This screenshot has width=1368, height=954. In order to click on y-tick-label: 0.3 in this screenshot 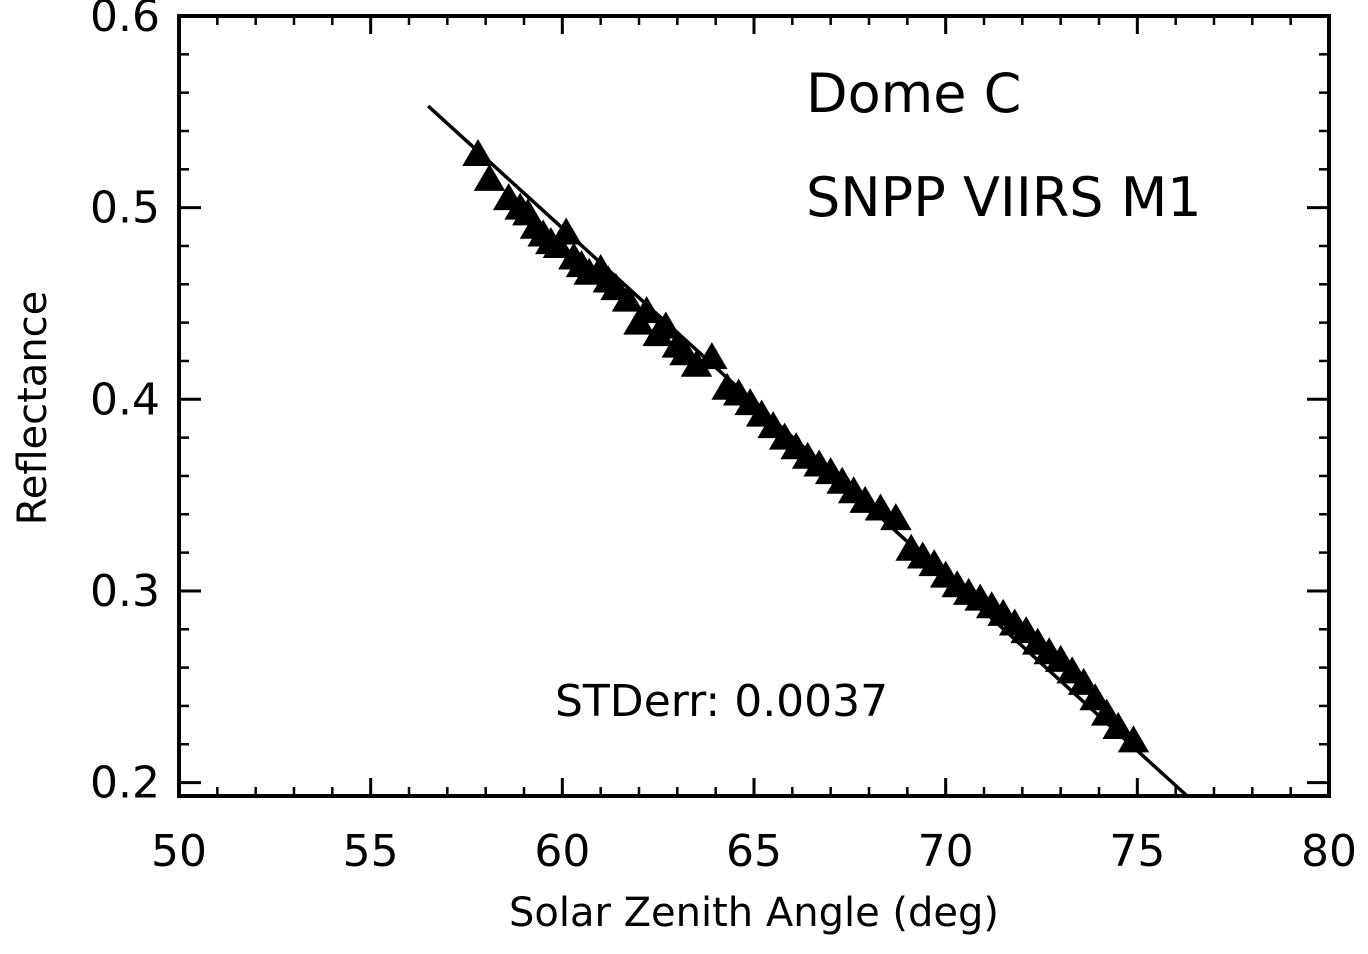, I will do `click(125, 591)`.